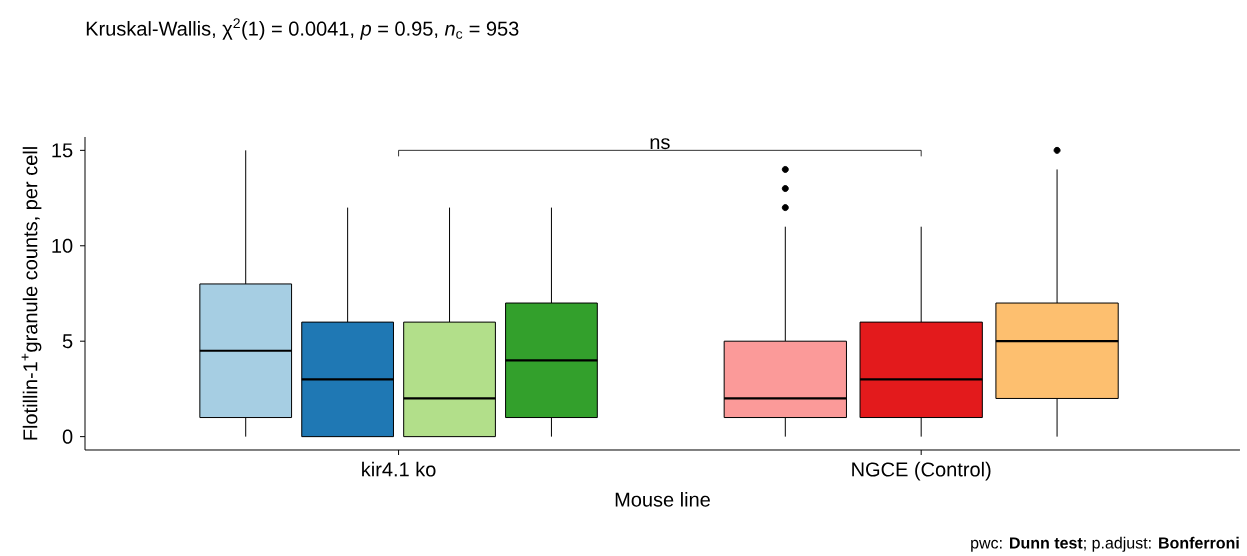 The height and width of the screenshot is (556, 1247). I want to click on annotation: ns, so click(660, 144).